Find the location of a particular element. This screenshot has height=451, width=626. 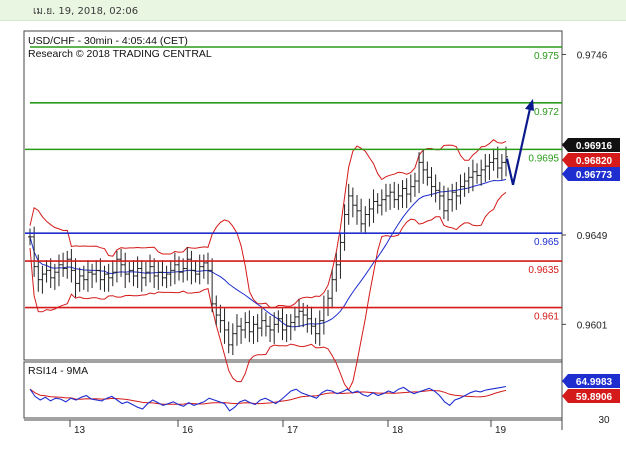

rsi-ma-line is located at coordinates (268, 396).